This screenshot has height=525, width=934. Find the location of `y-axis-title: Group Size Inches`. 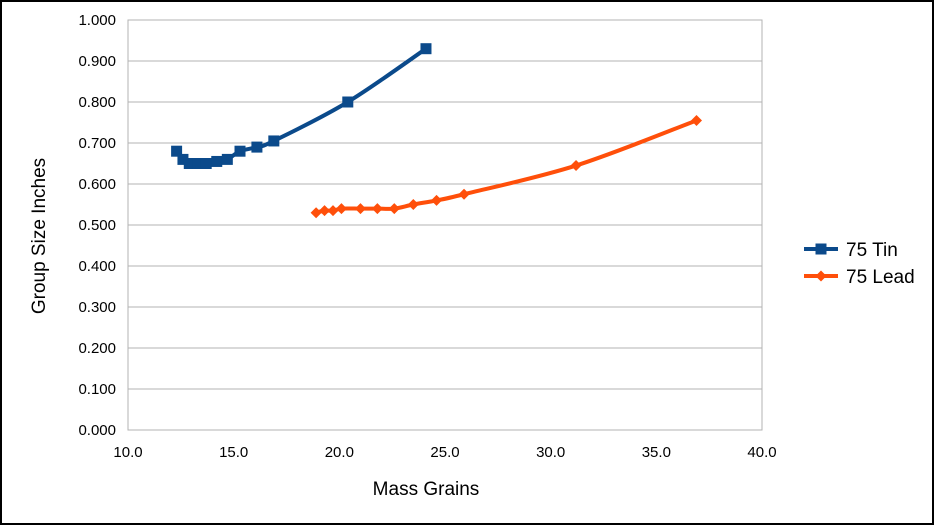

y-axis-title: Group Size Inches is located at coordinates (39, 236).